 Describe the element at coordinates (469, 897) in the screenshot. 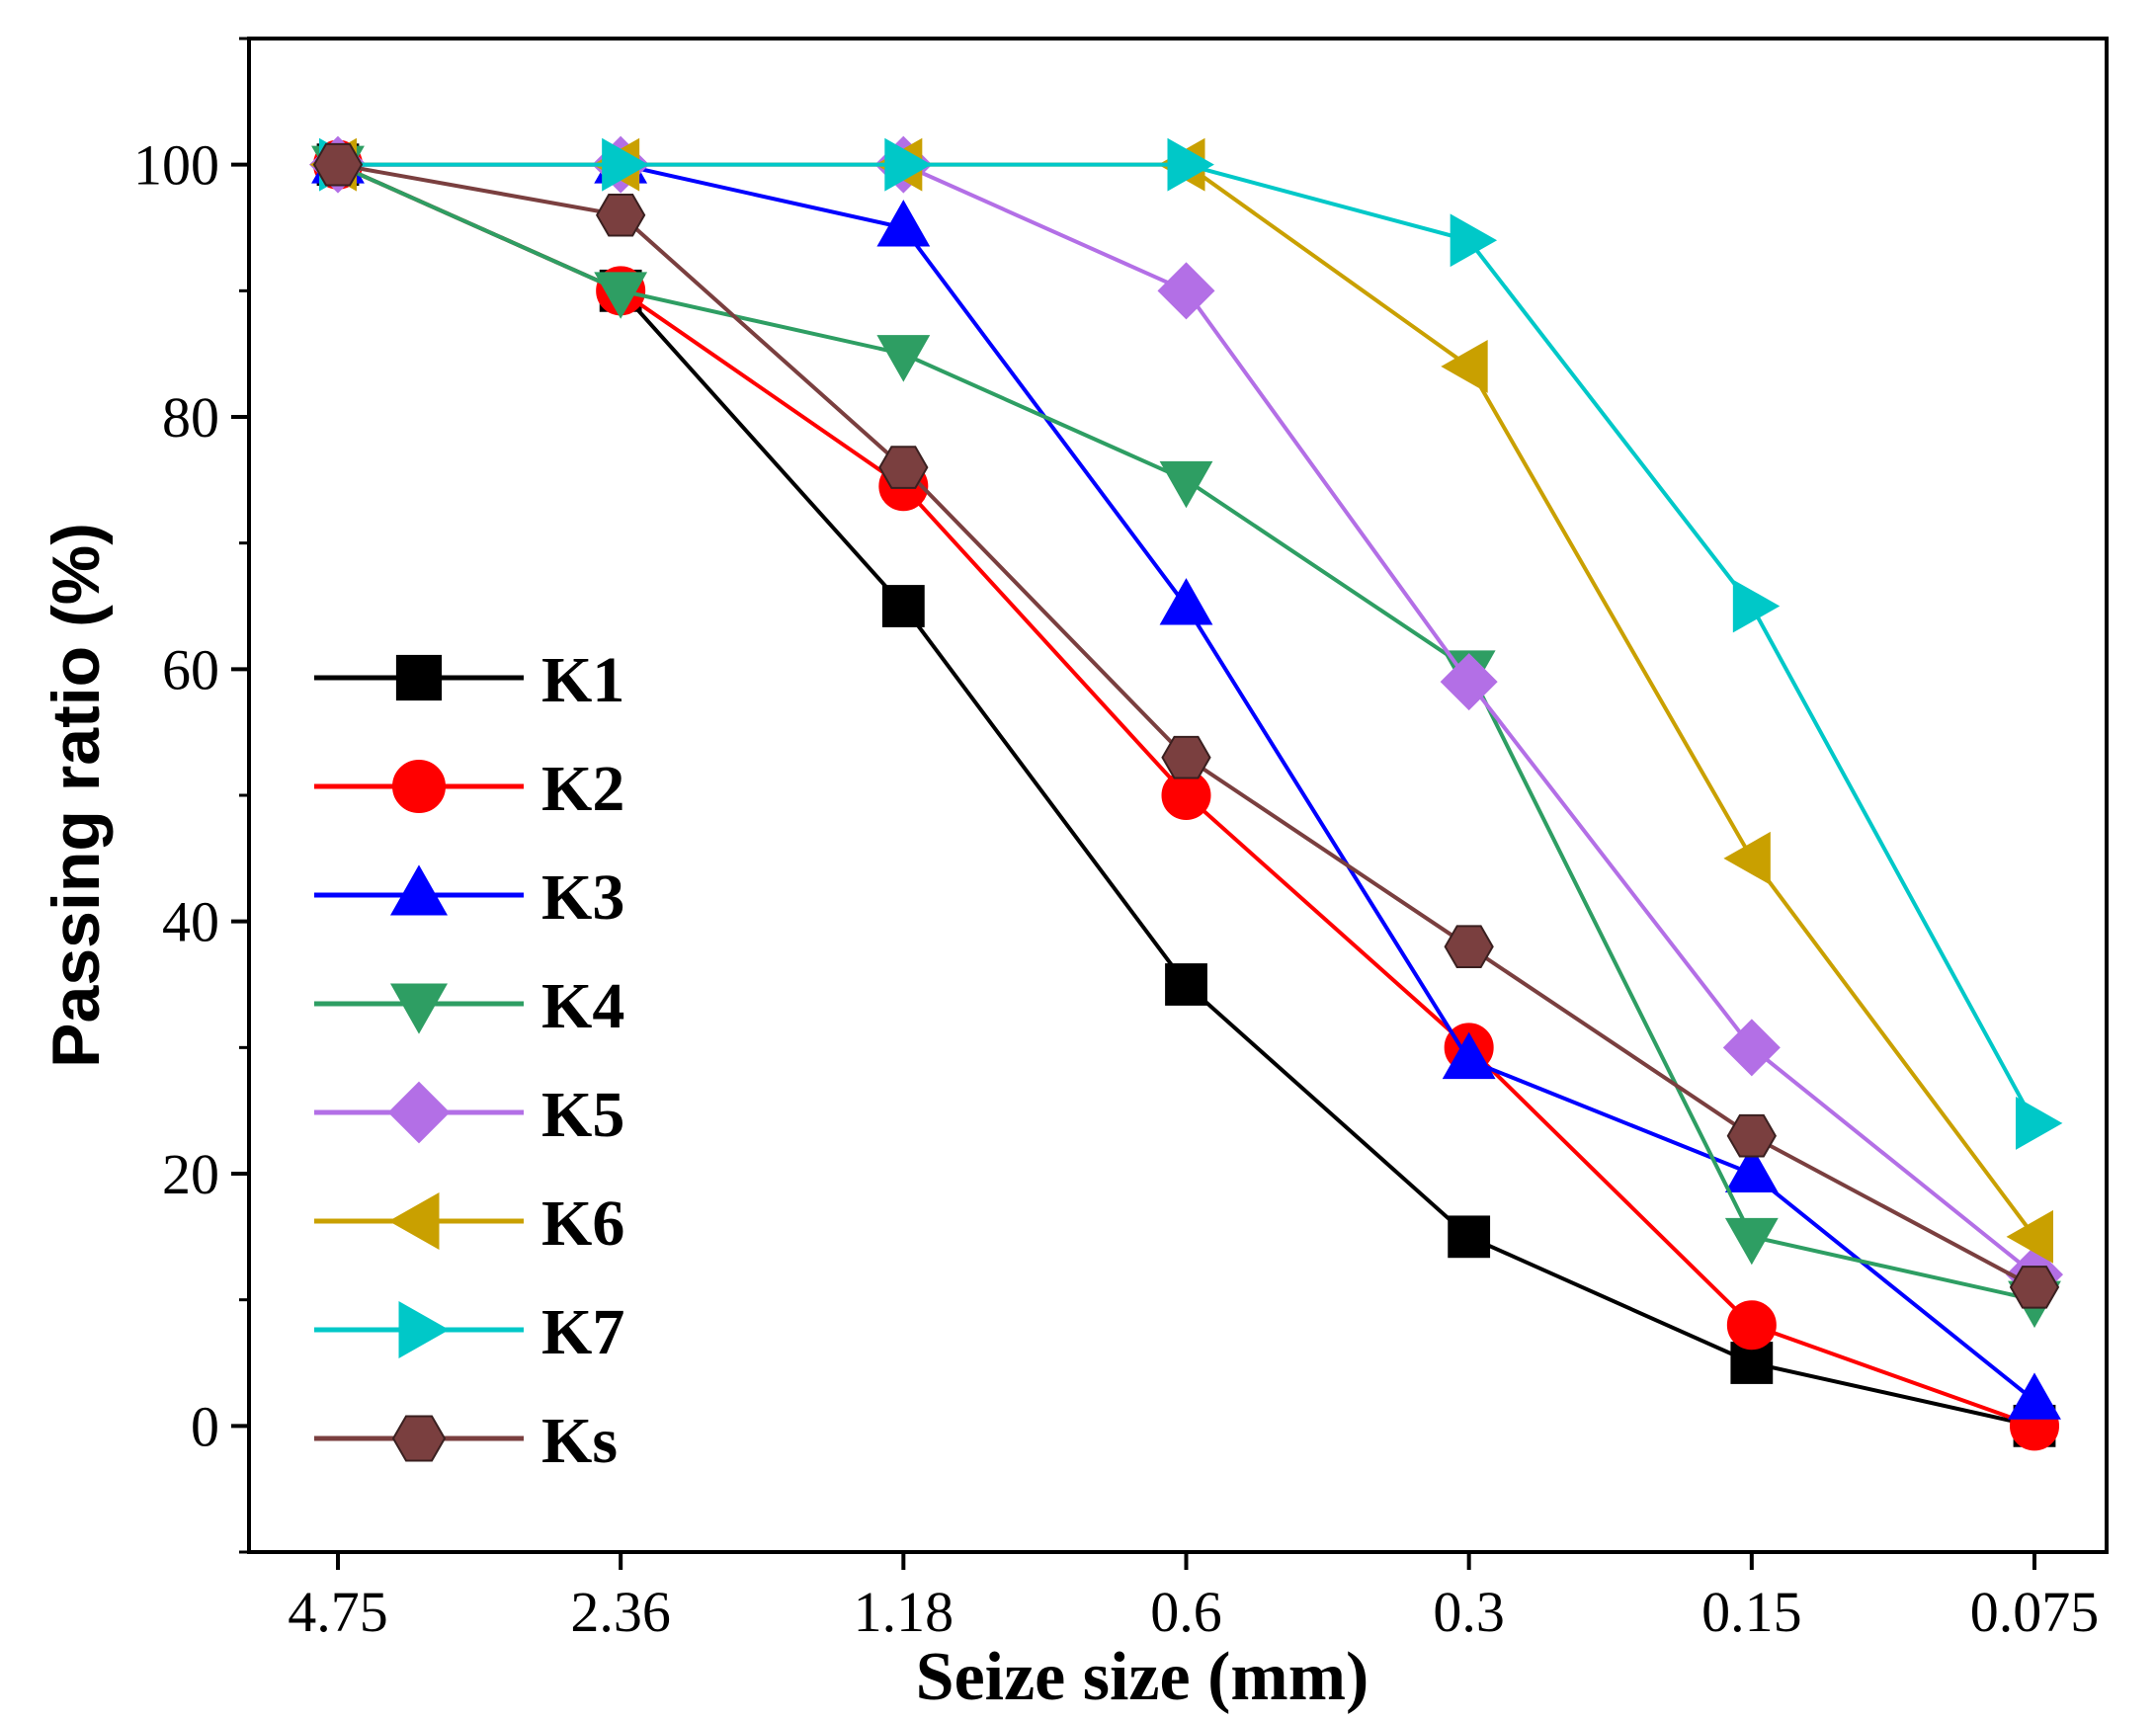

I see `legend-item: K3` at that location.